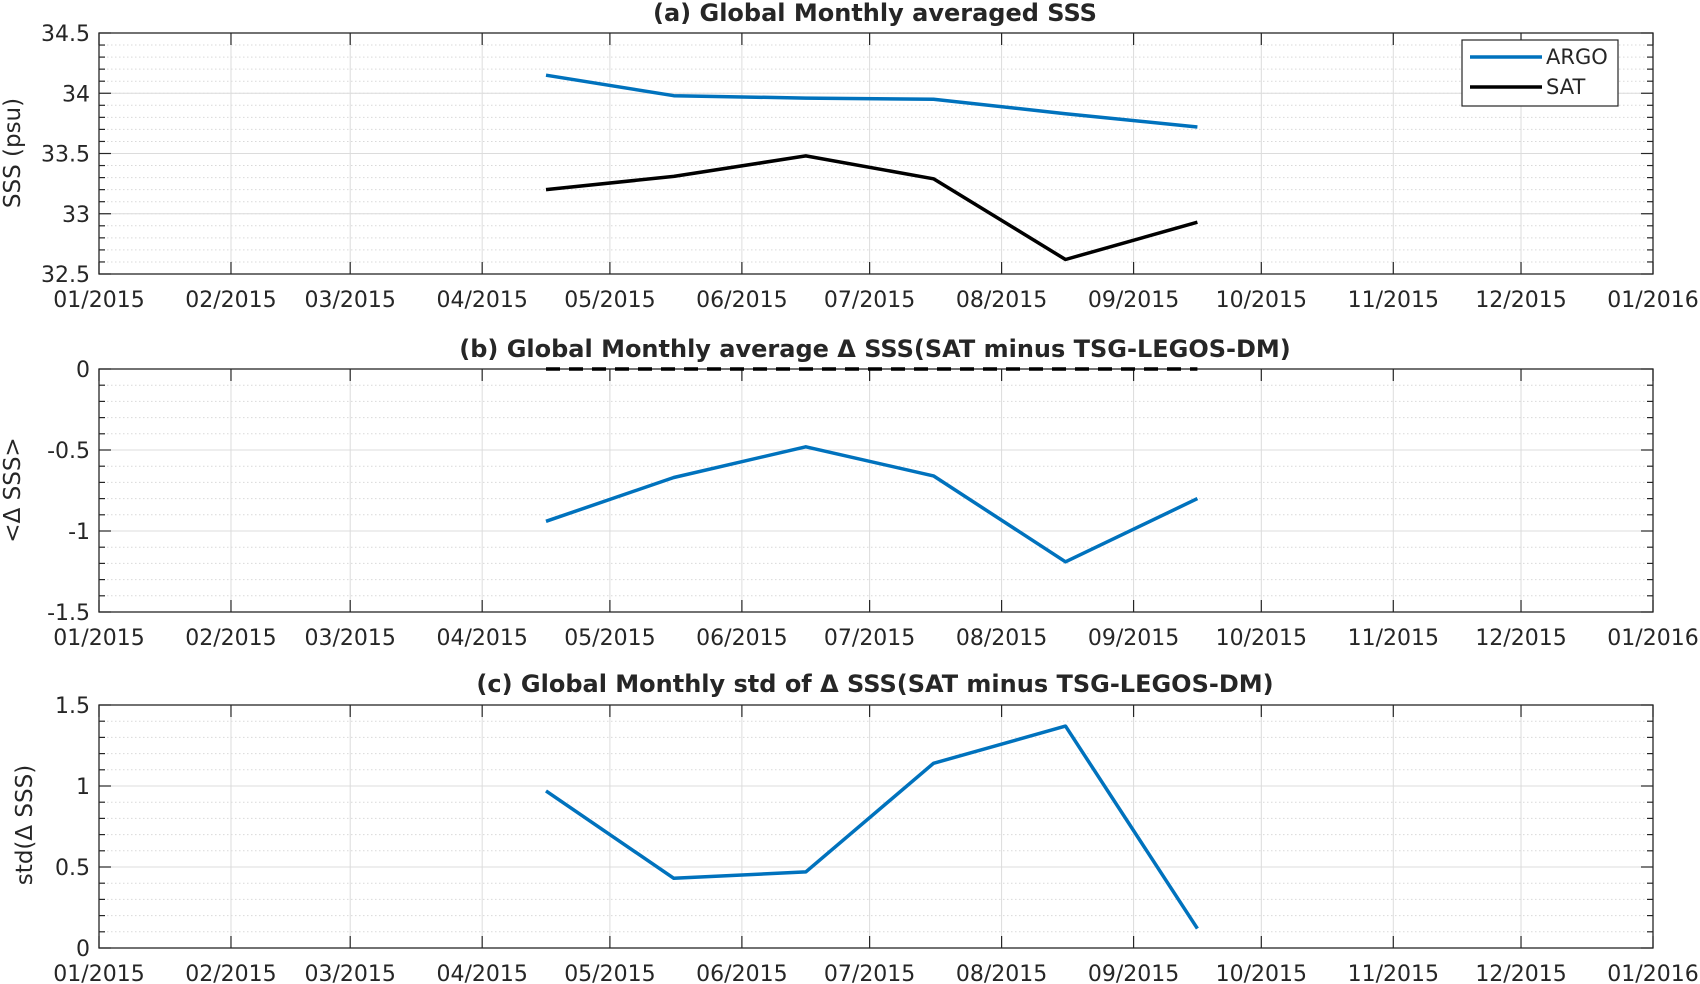 The image size is (1700, 984). I want to click on panel-c-ylabel: std(Δ SSS), so click(25, 825).